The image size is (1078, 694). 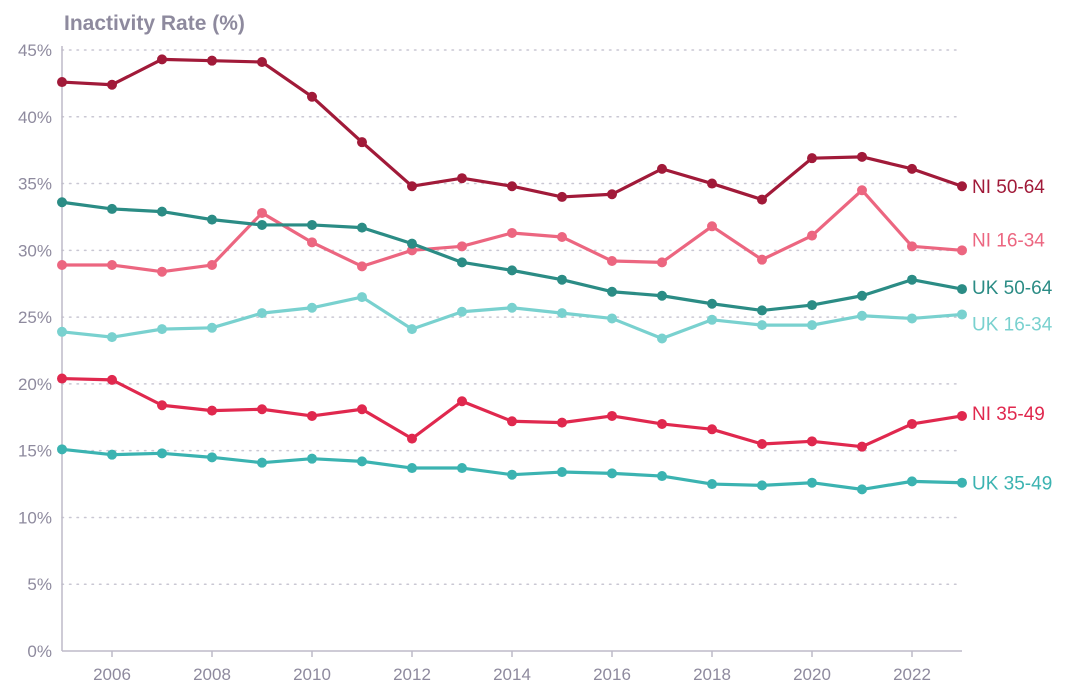 I want to click on y-tick-label: 35%, so click(x=35, y=184).